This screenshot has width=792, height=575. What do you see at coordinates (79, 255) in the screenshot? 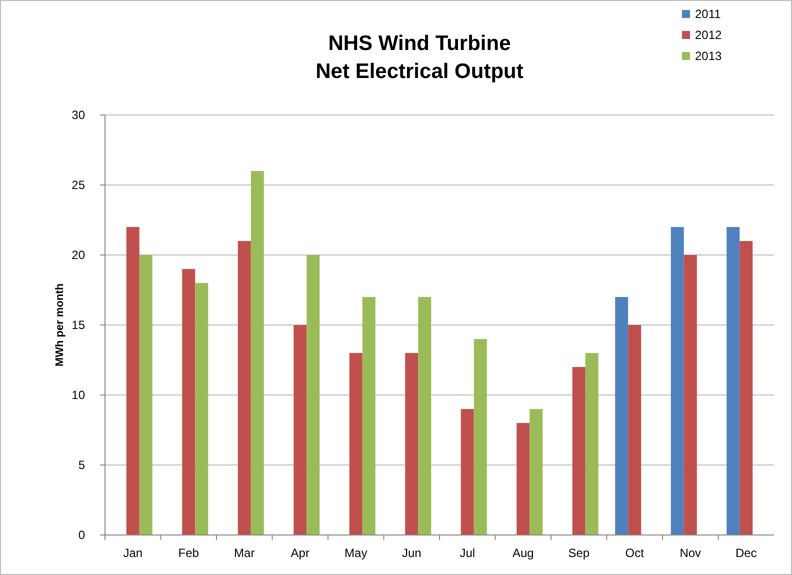
I see `y-tick-label: 20` at bounding box center [79, 255].